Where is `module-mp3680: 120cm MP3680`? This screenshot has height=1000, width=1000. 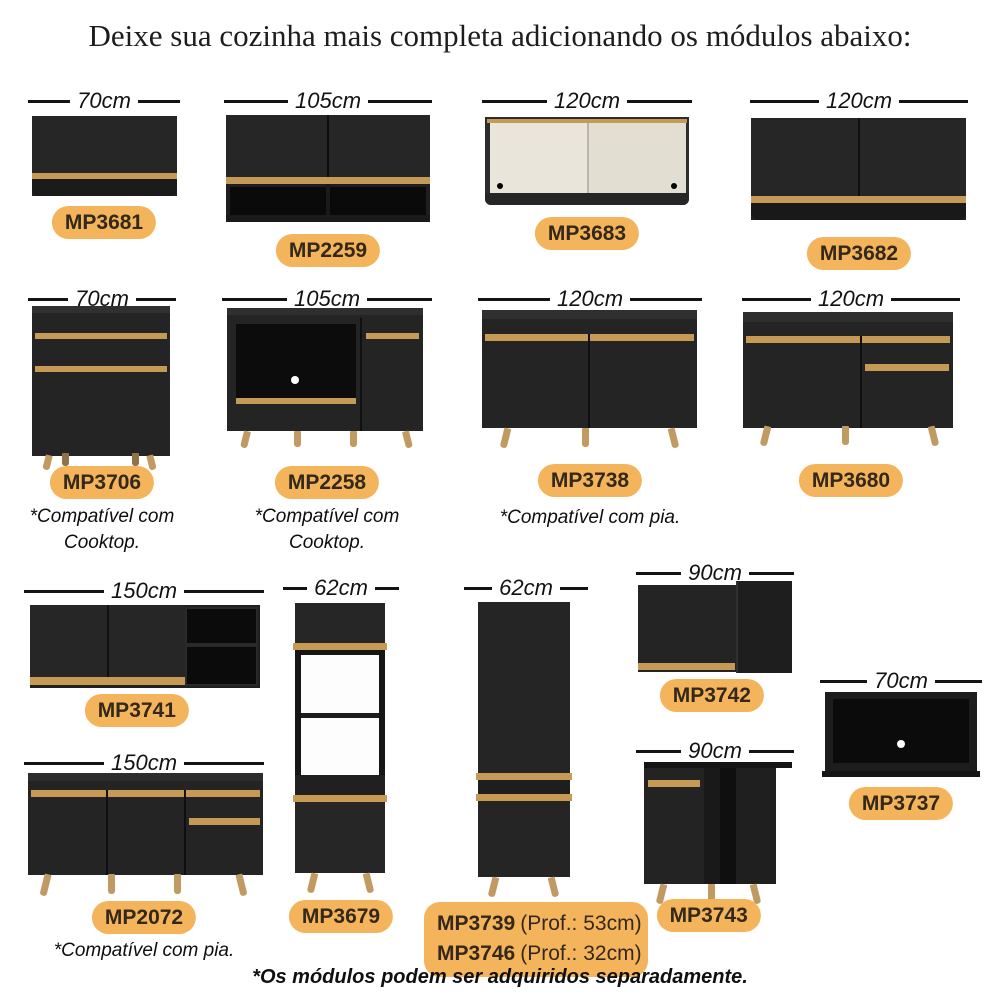
module-mp3680: 120cm MP3680 is located at coordinates (851, 411).